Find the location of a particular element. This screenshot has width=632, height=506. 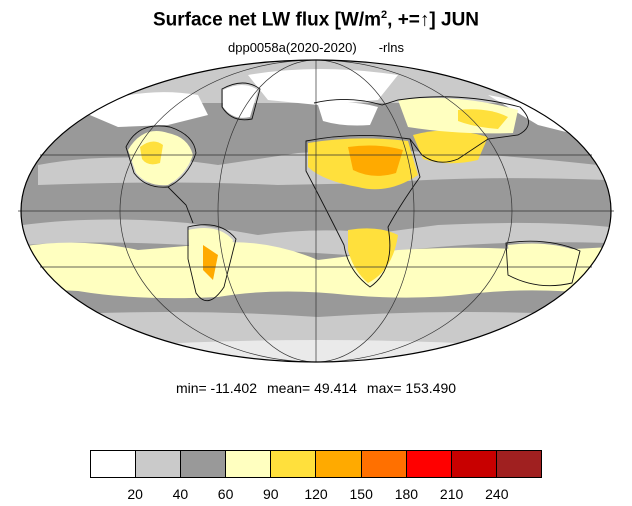

flux-region-arctic-white is located at coordinates (328, 102).